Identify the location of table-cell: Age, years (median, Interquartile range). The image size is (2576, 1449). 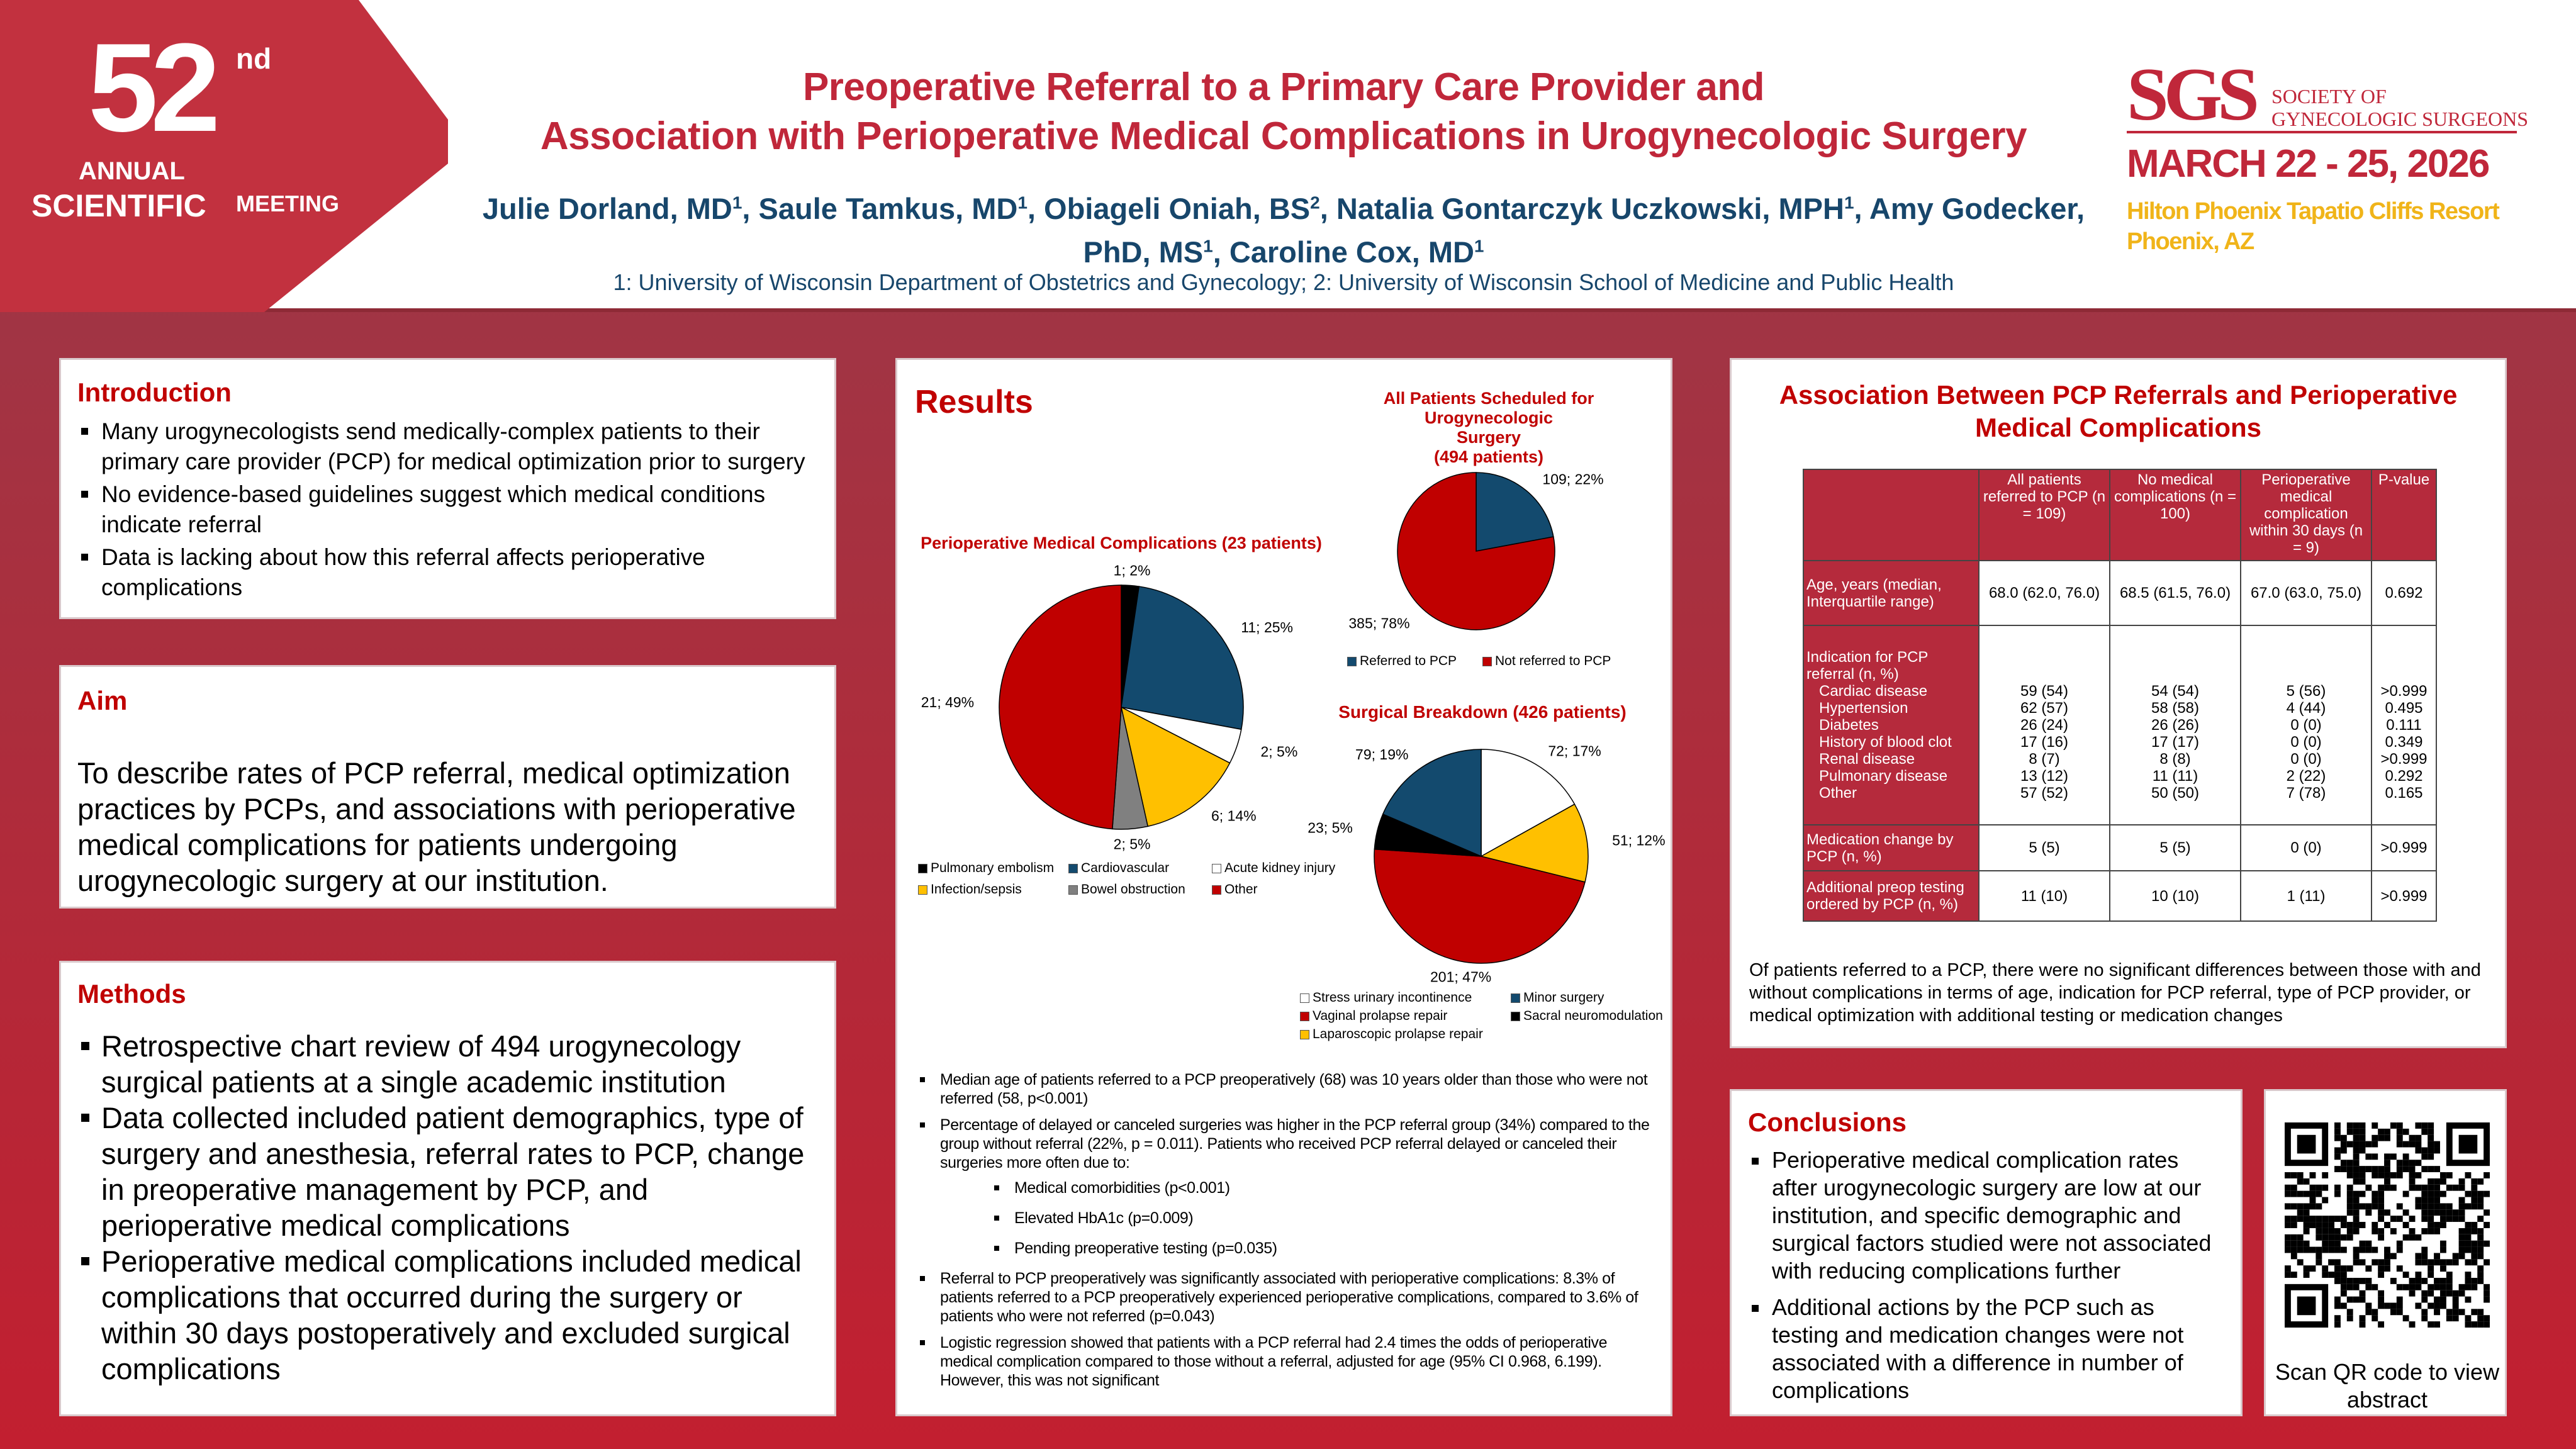
(1891, 593).